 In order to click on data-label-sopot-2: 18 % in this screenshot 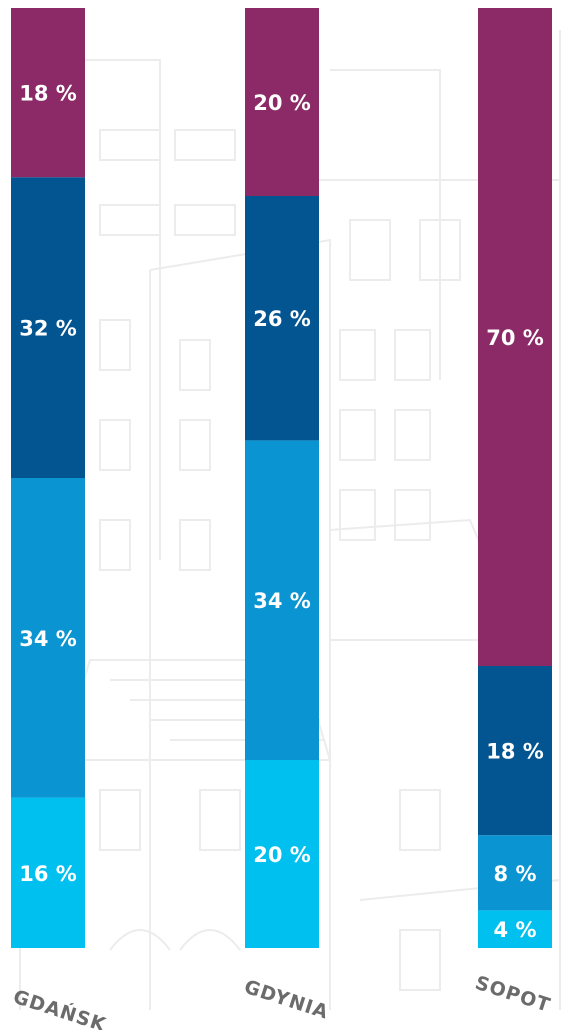, I will do `click(515, 752)`.